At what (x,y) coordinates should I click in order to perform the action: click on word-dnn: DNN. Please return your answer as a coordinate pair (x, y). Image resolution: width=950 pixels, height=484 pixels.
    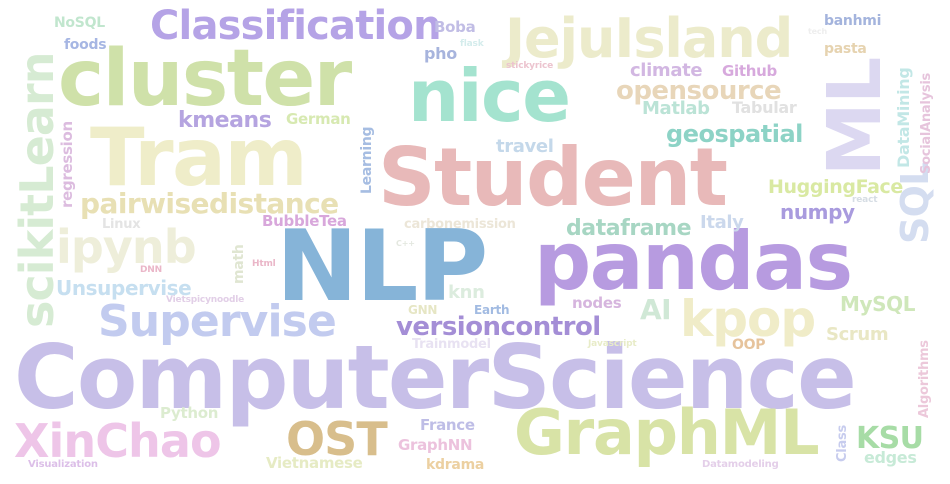
    Looking at the image, I should click on (151, 270).